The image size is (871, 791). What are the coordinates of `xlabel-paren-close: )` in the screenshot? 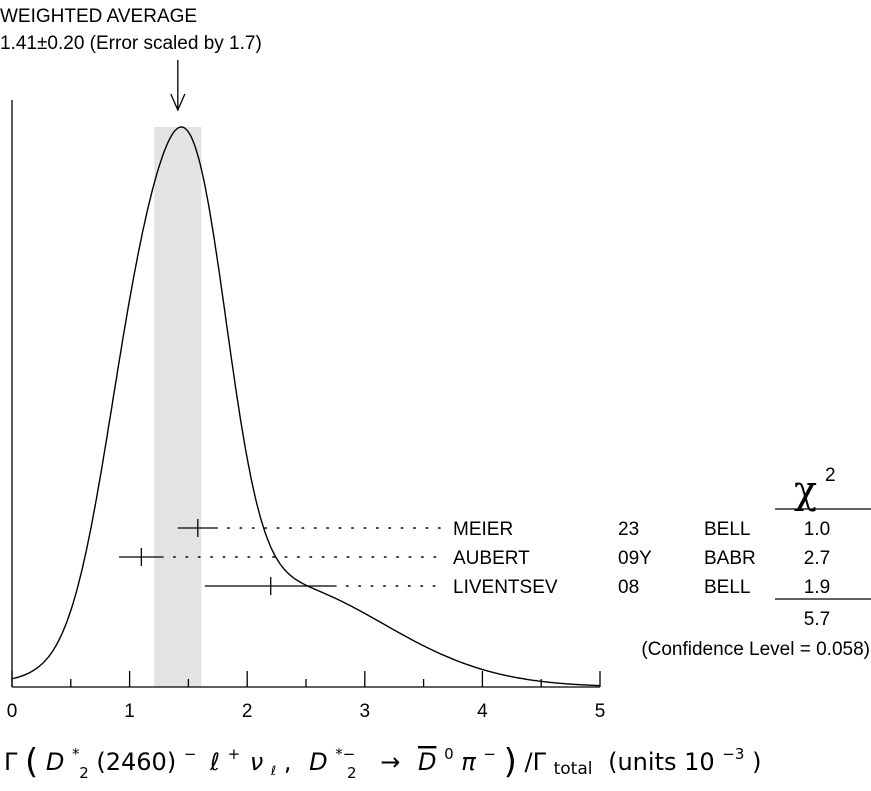 It's located at (510, 762).